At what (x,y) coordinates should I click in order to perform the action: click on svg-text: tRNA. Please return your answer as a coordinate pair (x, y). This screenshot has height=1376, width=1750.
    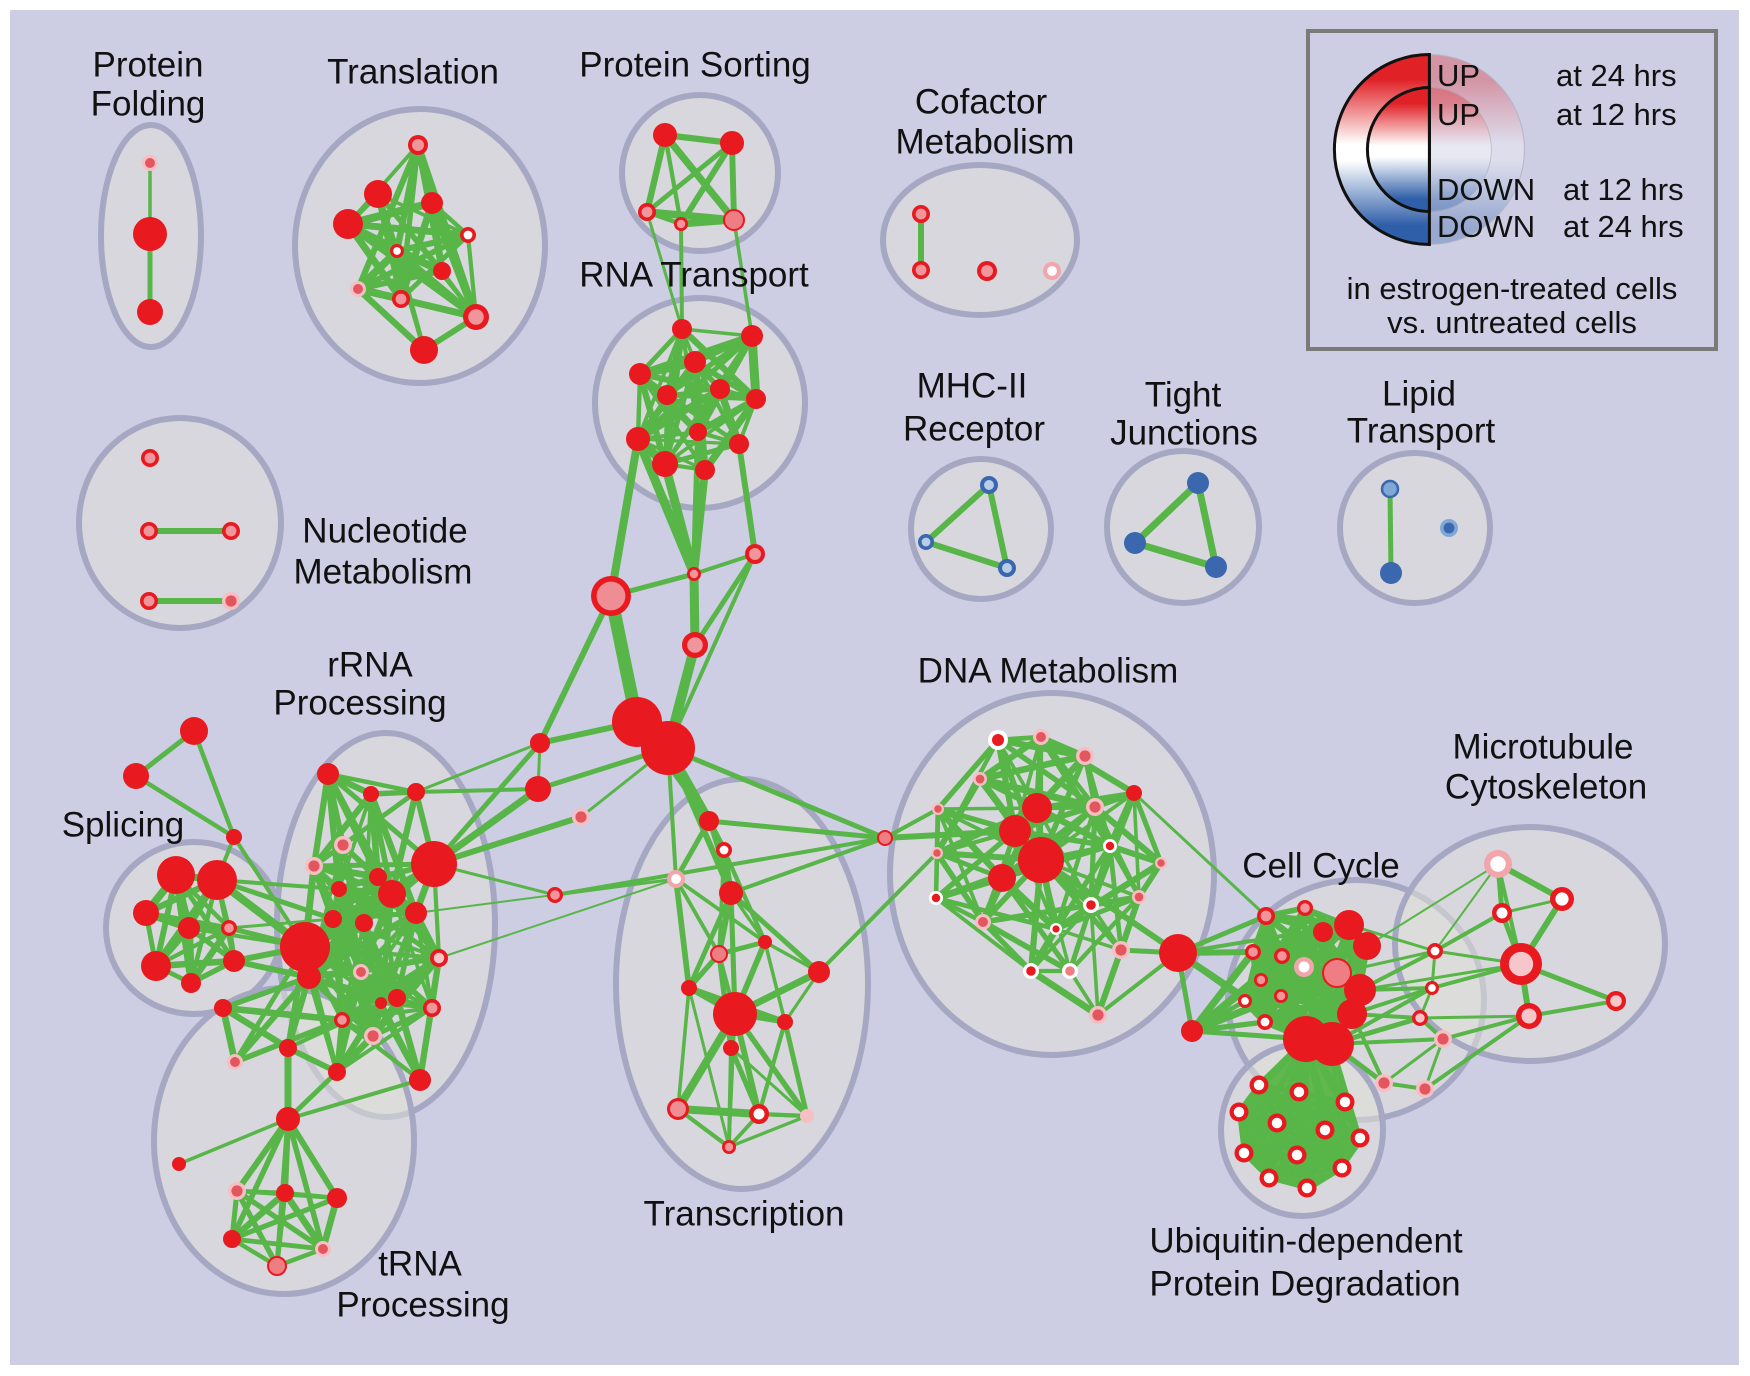
    Looking at the image, I should click on (420, 1264).